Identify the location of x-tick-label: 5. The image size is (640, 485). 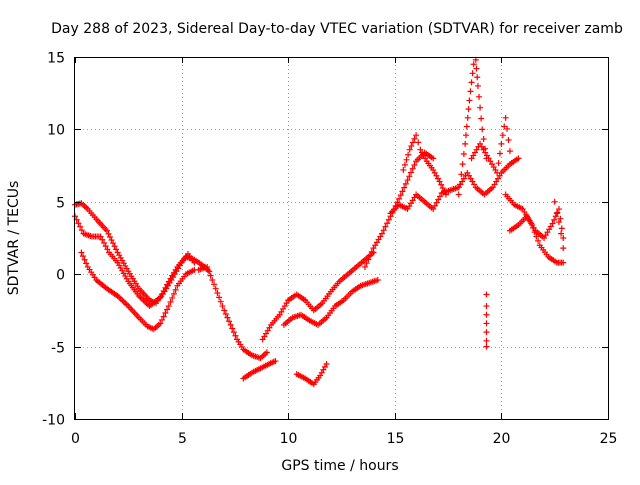
(182, 439).